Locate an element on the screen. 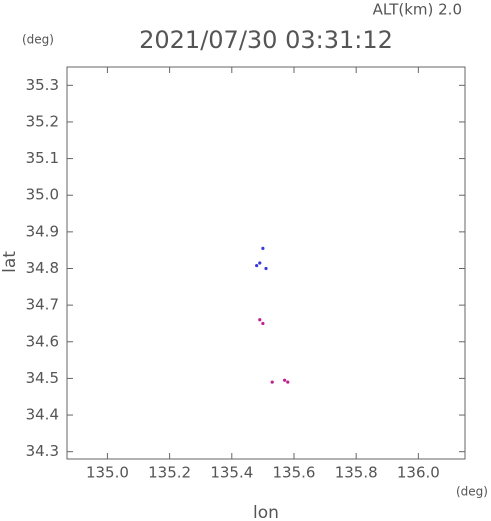 This screenshot has width=491, height=521. y-tick-label: 35.0 is located at coordinates (42, 195).